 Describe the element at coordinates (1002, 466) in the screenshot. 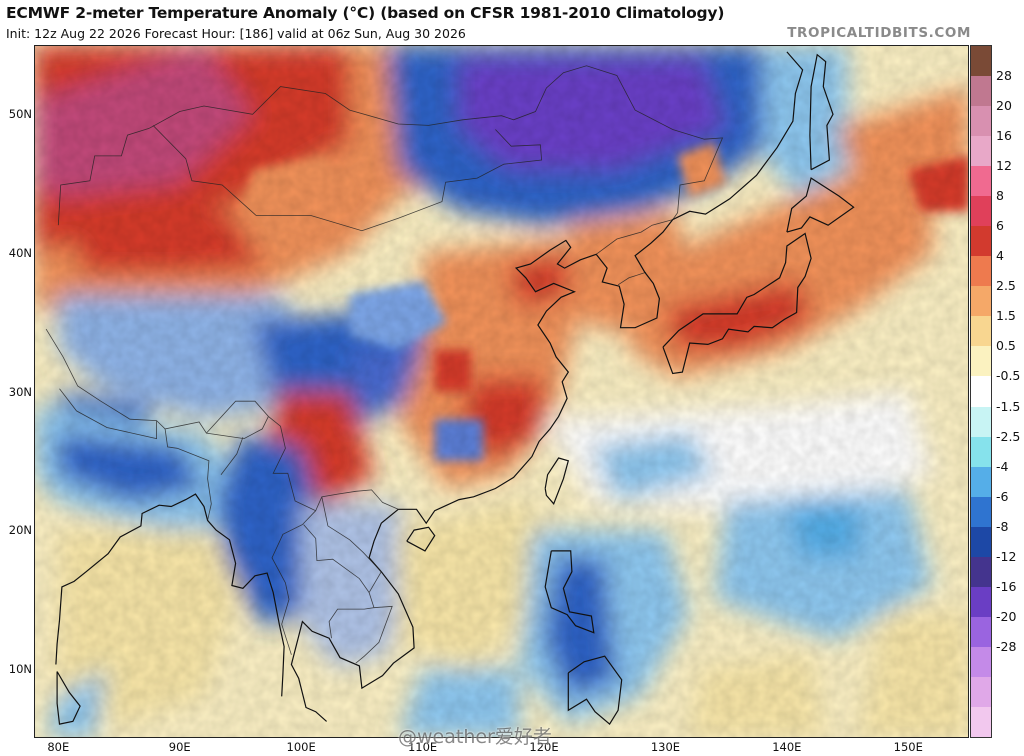

I see `colorbar-tick-label: -4` at that location.